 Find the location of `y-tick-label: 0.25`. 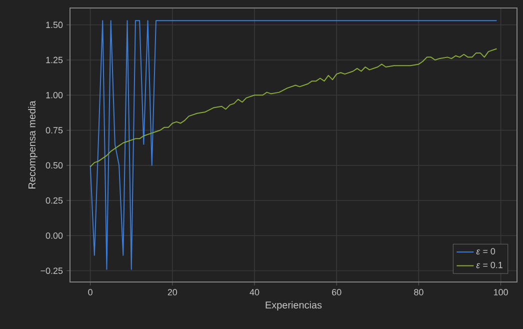

y-tick-label: 0.25 is located at coordinates (54, 200).